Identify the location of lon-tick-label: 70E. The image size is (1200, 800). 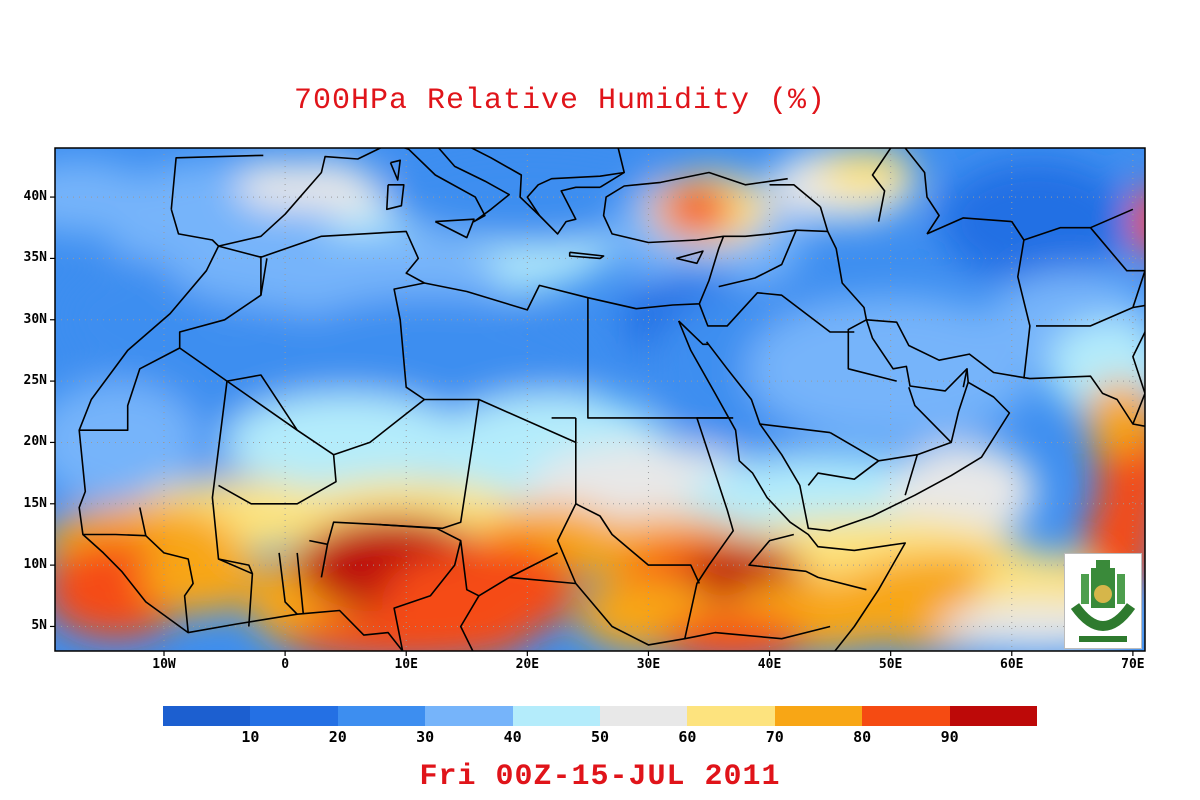
(1133, 664).